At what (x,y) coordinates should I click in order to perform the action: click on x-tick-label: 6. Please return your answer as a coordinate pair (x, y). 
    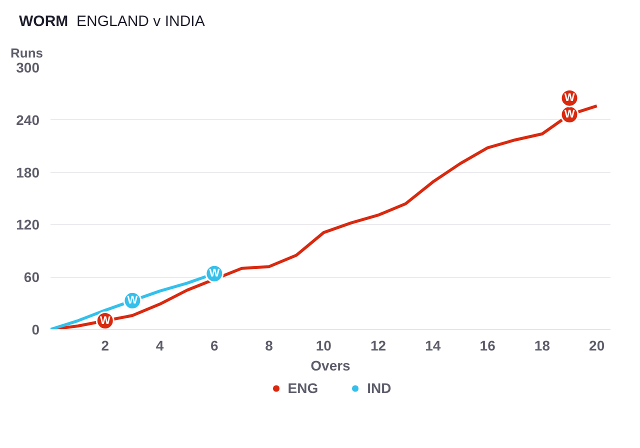
    Looking at the image, I should click on (214, 346).